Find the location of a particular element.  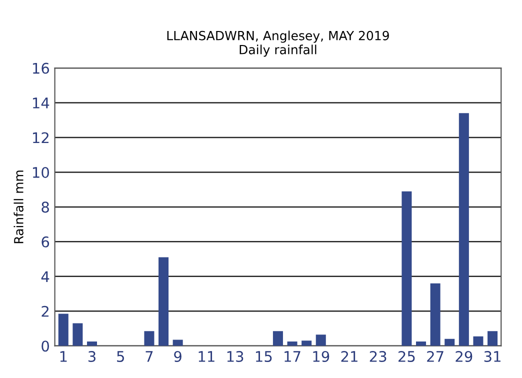

x-tick-label: 7 is located at coordinates (149, 356).